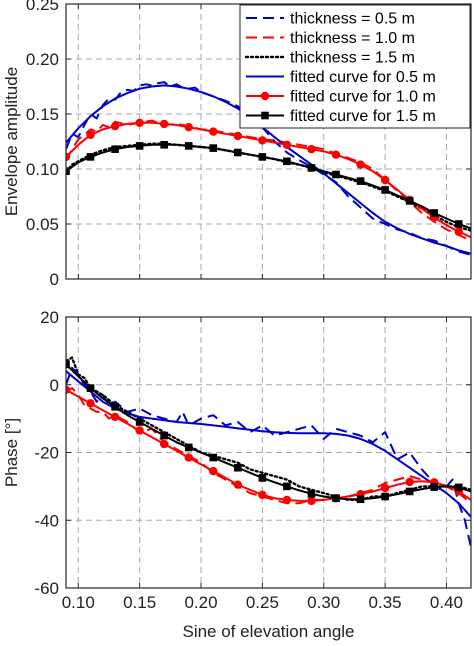  I want to click on phase-y-tick-label: -20, so click(46, 453).